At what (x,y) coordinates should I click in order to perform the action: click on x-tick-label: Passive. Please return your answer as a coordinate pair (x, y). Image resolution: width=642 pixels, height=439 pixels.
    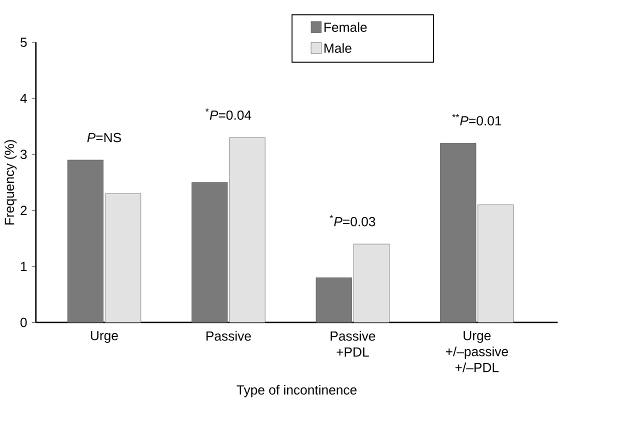
    Looking at the image, I should click on (228, 336).